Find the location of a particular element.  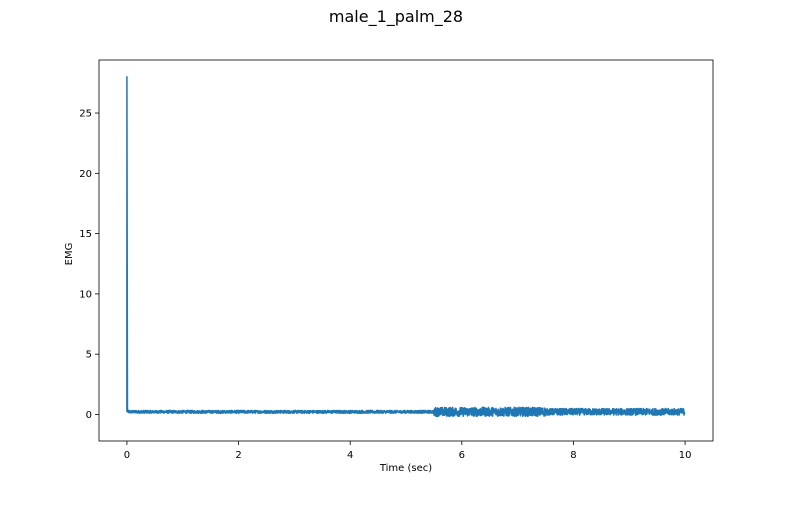

y-tick-label: 0 is located at coordinates (89, 415).